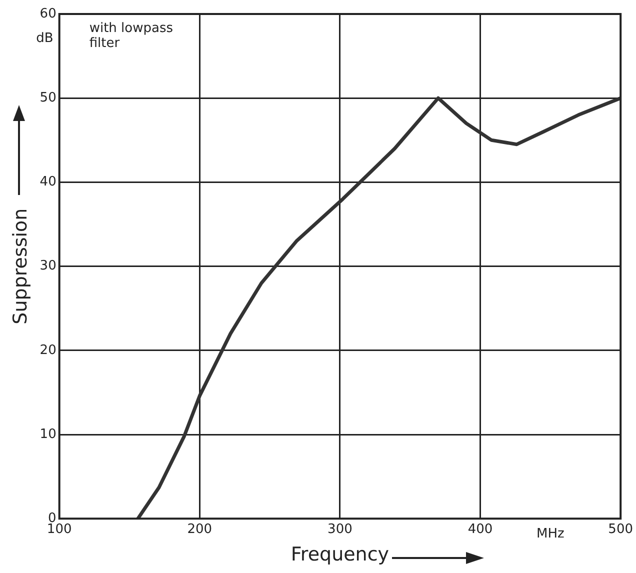  I want to click on text: MHz, so click(550, 534).